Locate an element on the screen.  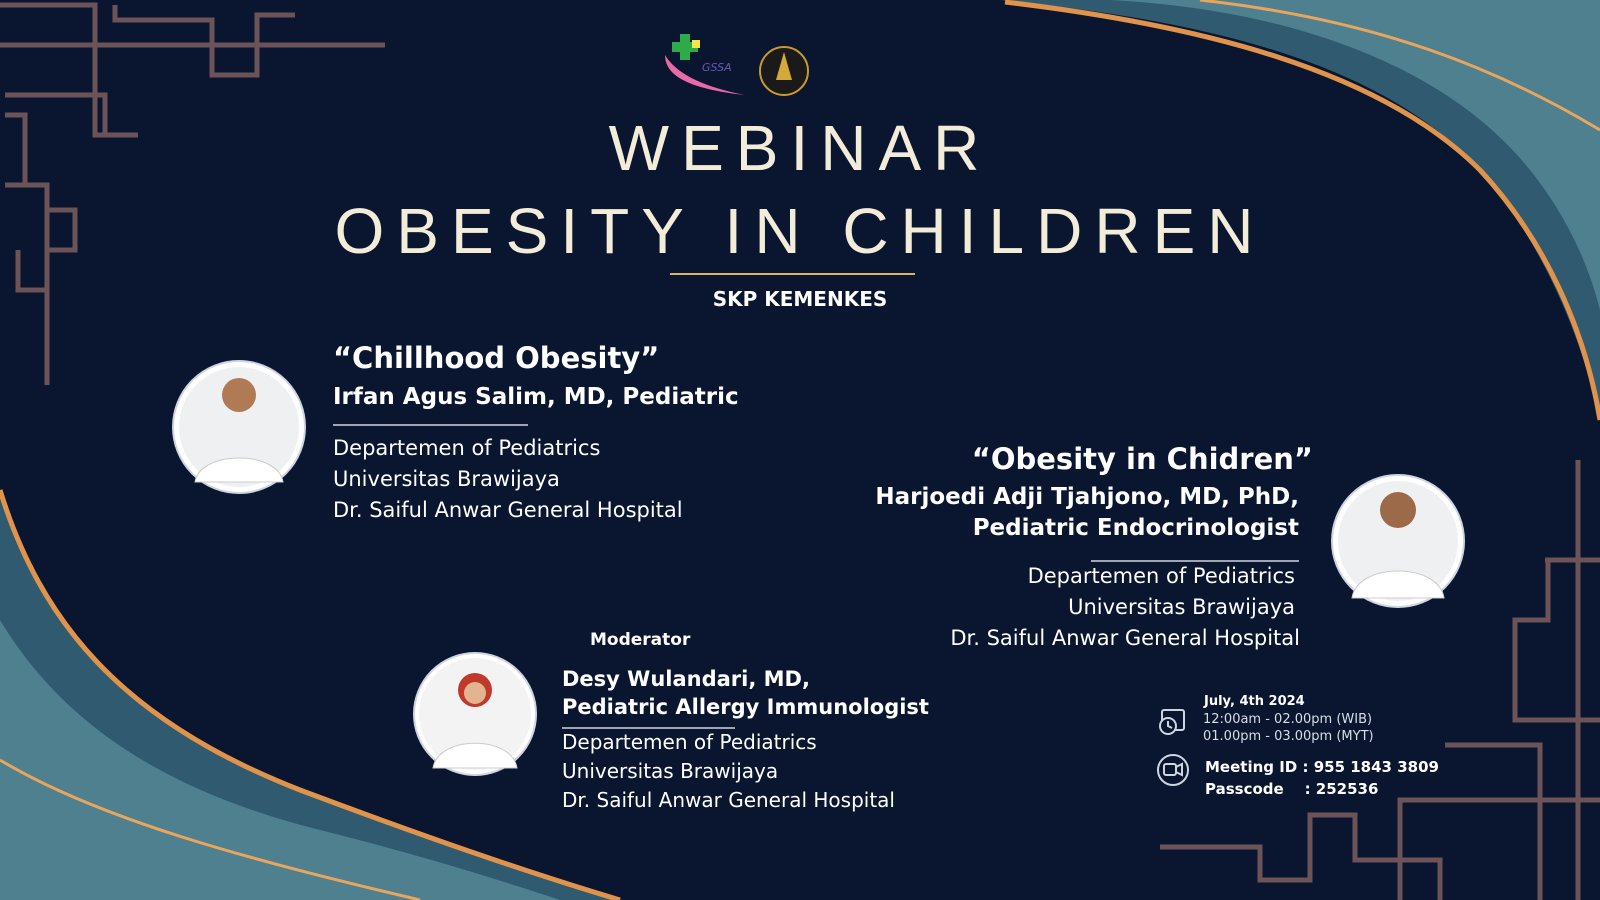
moderator-name: Desy Wulandari, MD, is located at coordinates (686, 679).